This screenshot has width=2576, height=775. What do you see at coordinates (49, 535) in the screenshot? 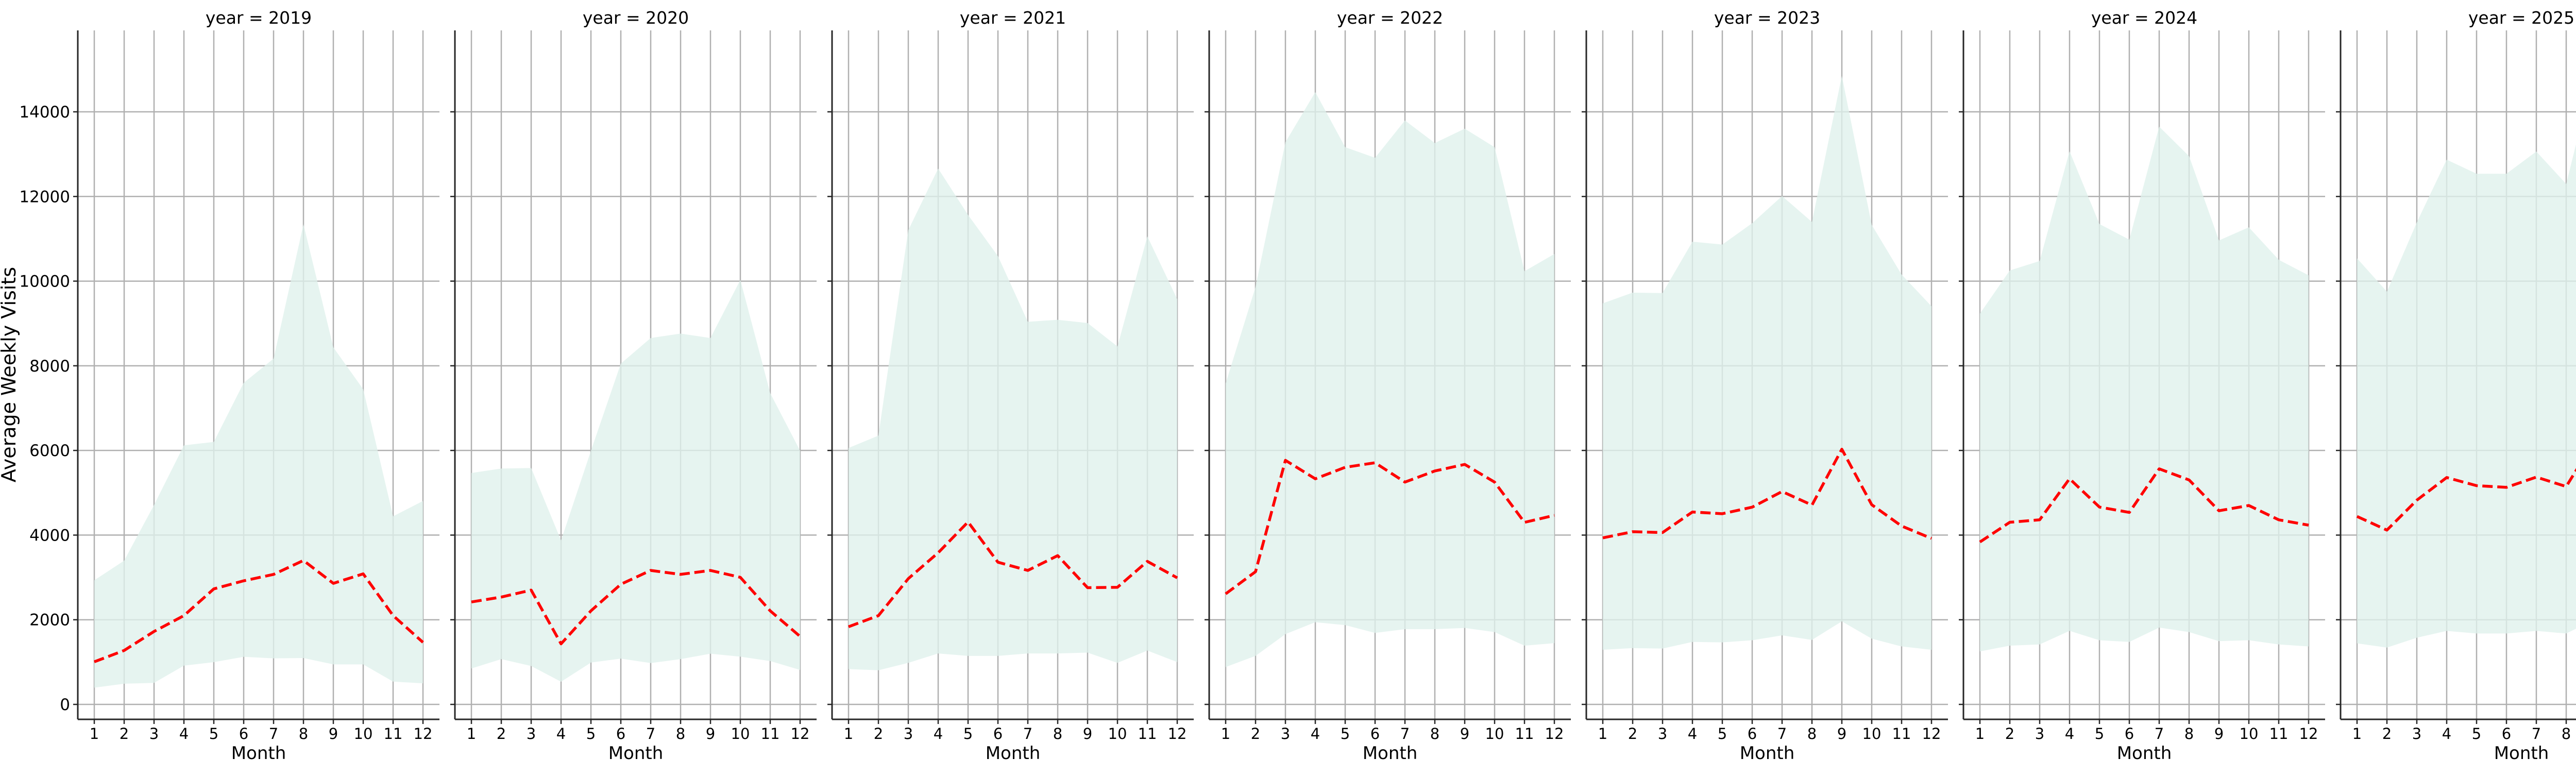
I see `y-tick-label: 4000` at bounding box center [49, 535].